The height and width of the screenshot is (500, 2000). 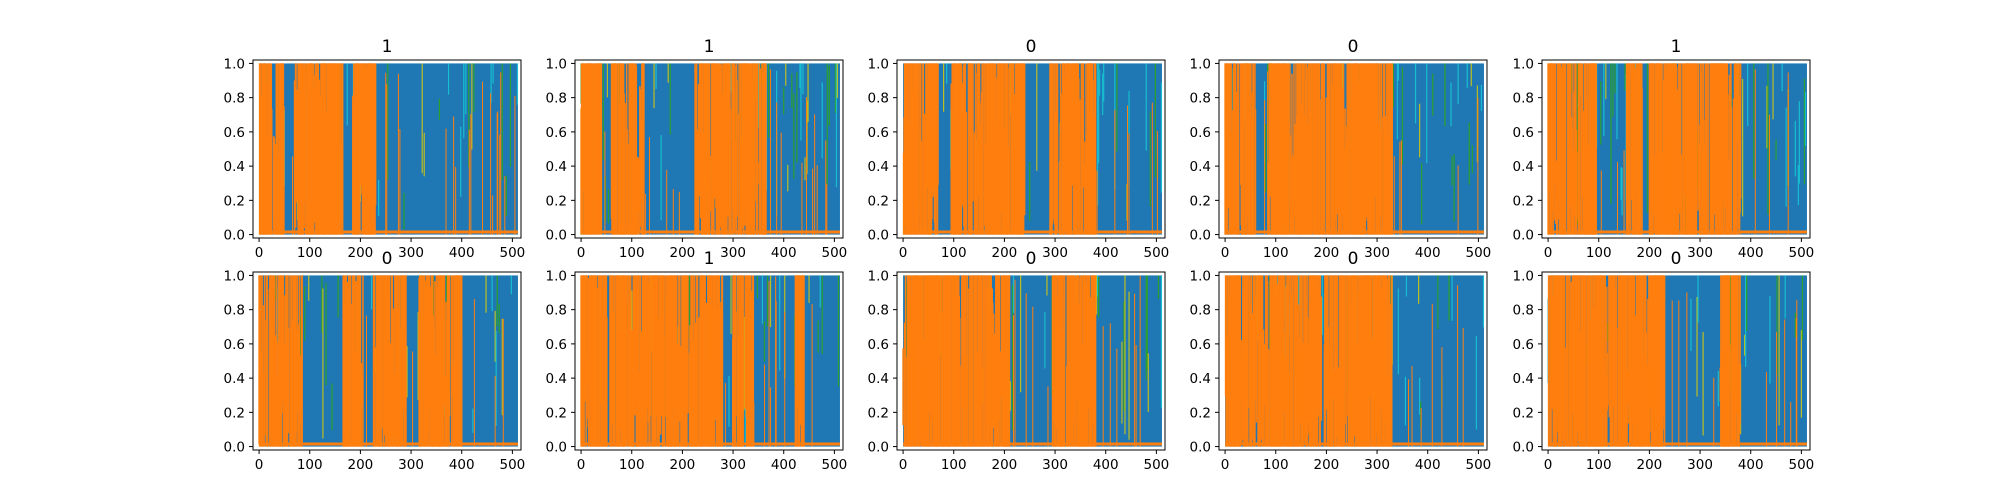 I want to click on subplot-7: 1 0 100 200 300 400 500 0.0 0.2 0.4 0.6 0.8 1.0, so click(x=697, y=361).